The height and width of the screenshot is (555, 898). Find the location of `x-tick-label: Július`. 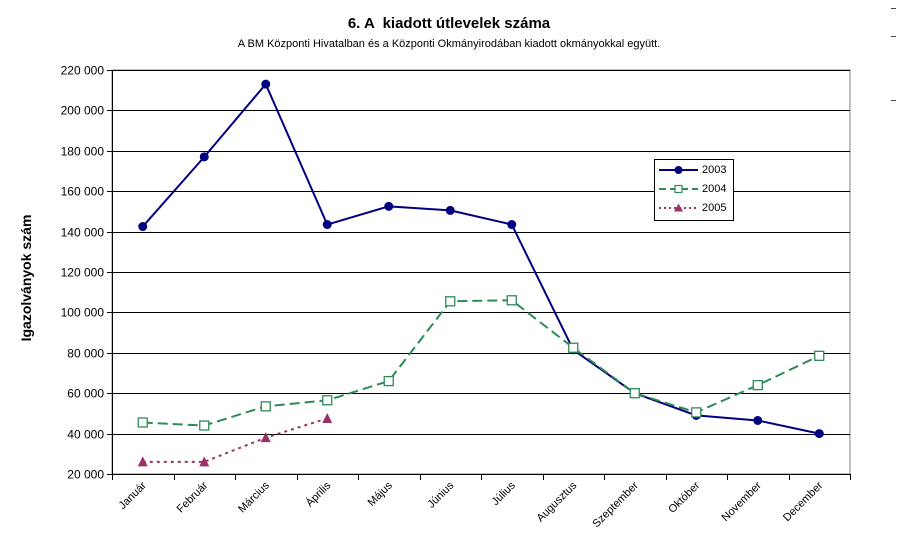

x-tick-label: Július is located at coordinates (503, 493).